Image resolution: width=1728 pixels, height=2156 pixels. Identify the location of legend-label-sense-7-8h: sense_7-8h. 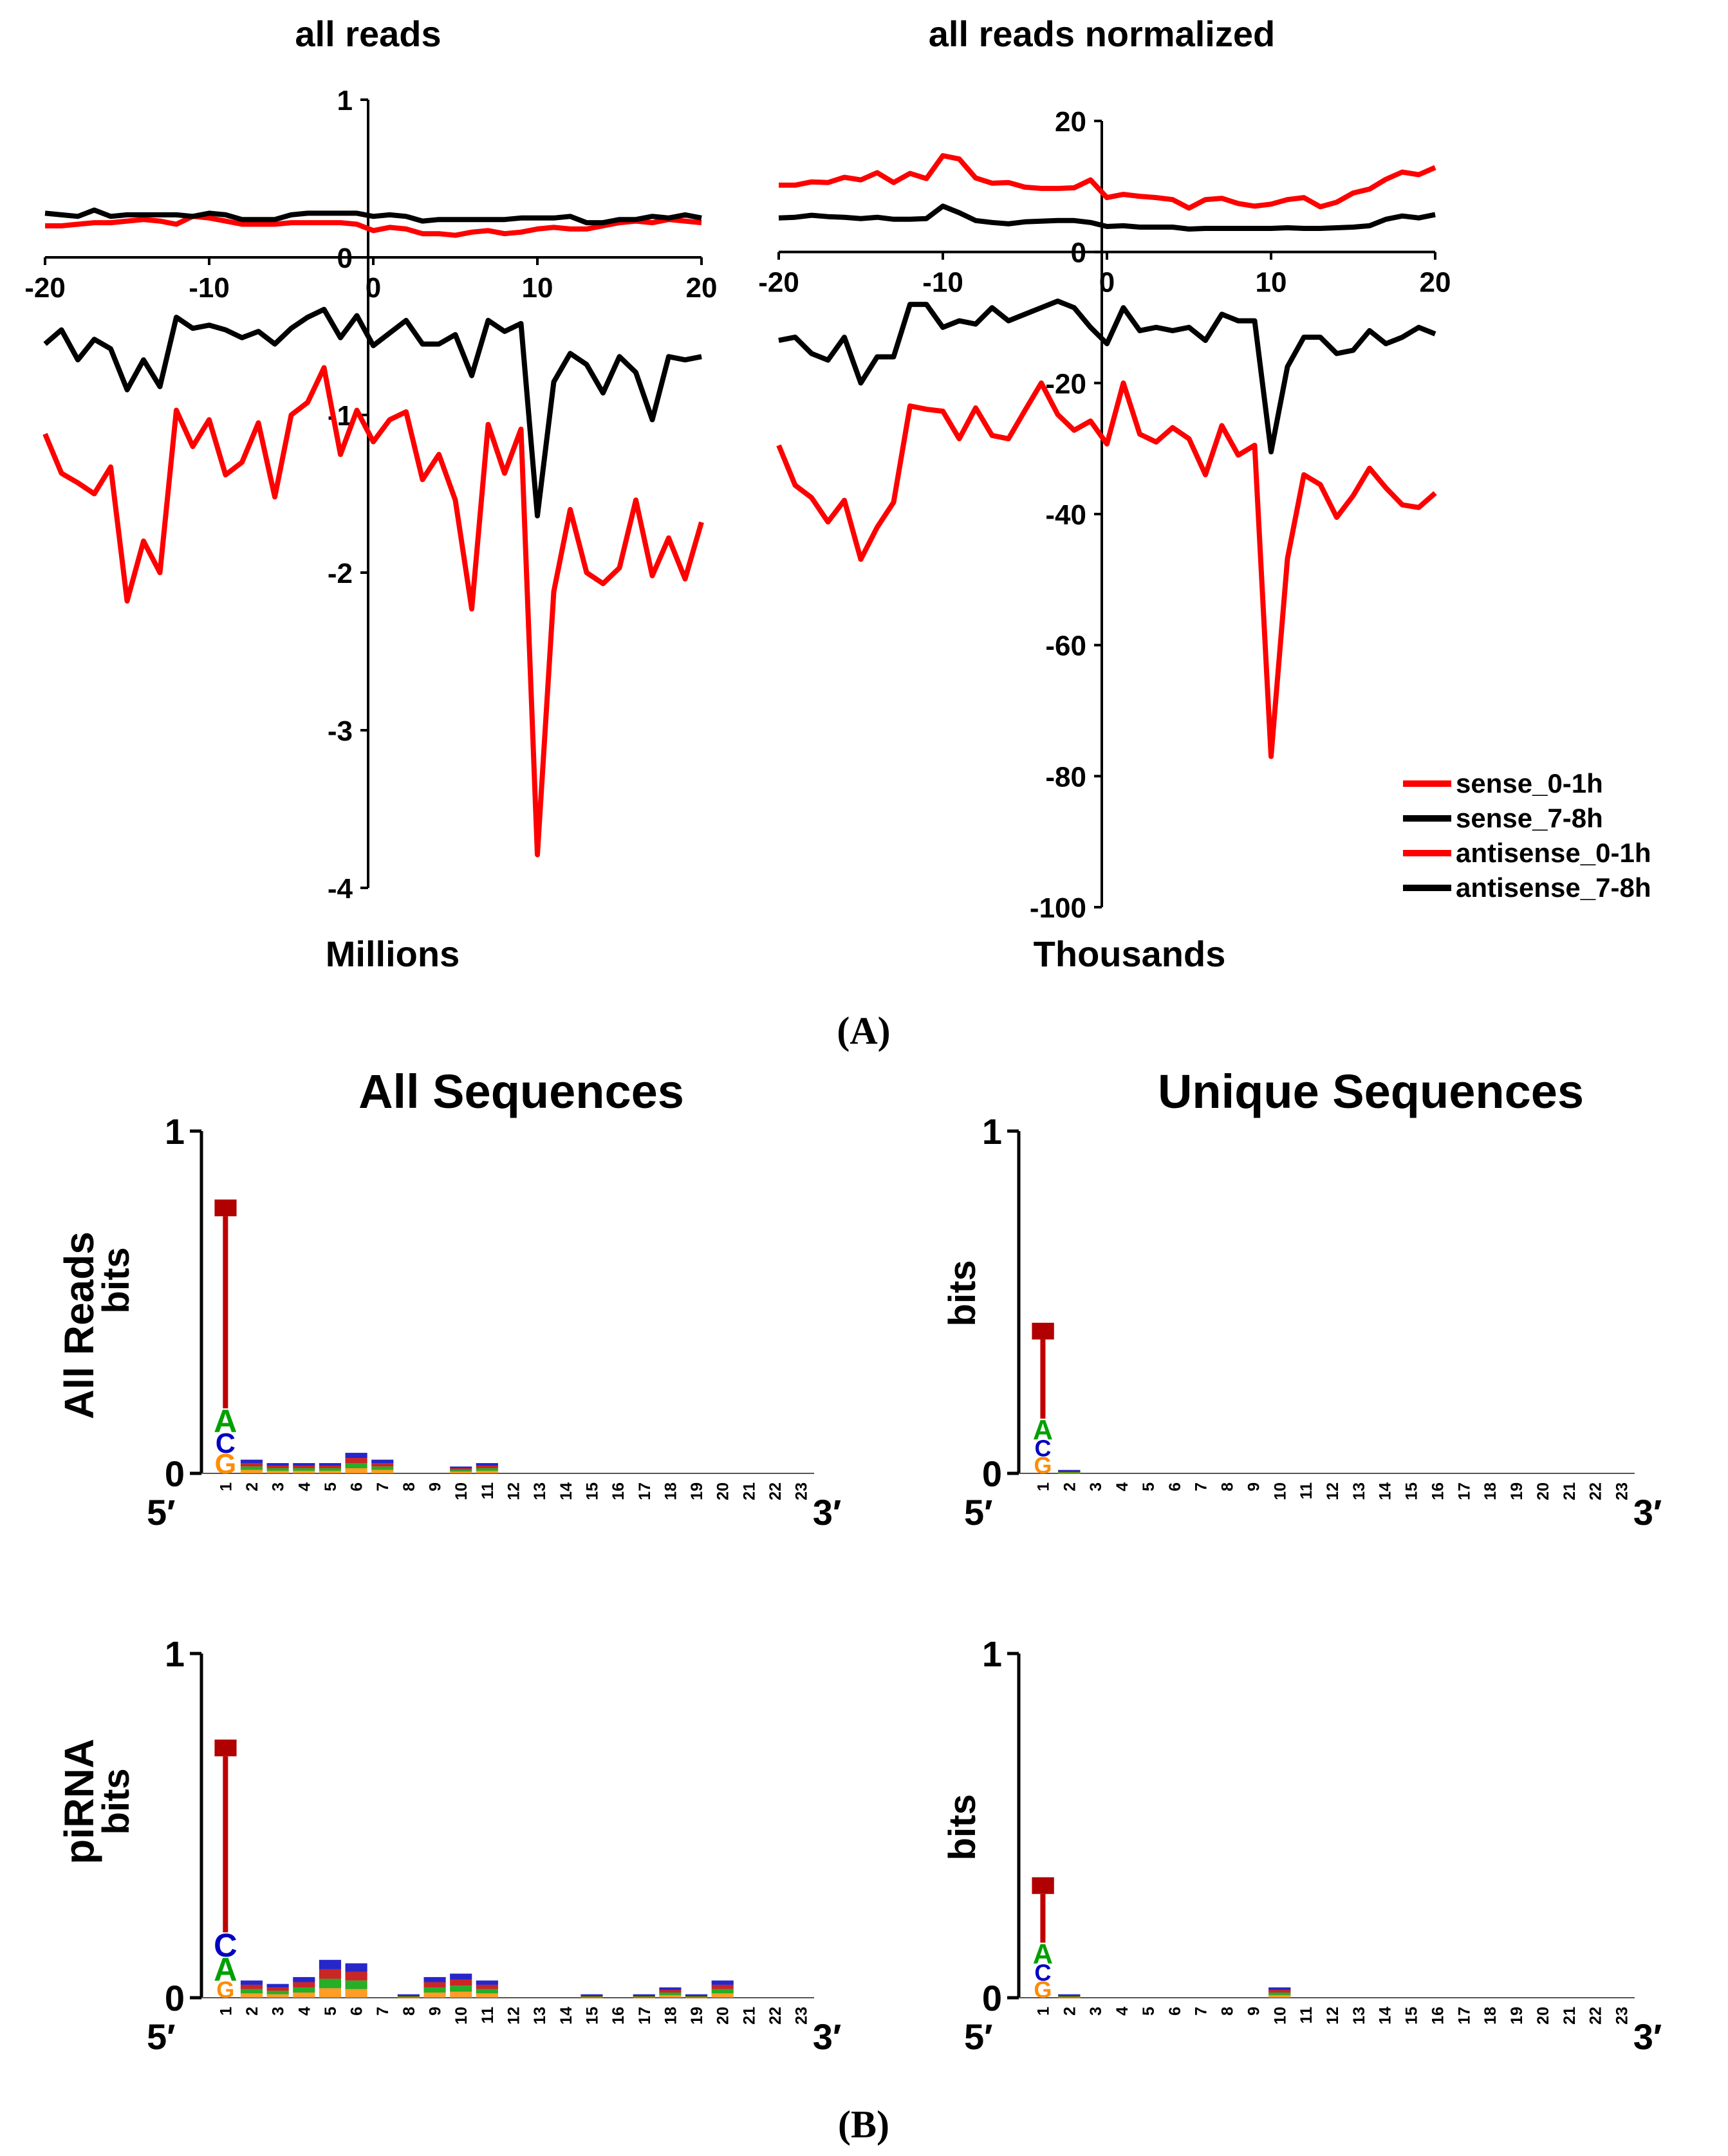
(1529, 818).